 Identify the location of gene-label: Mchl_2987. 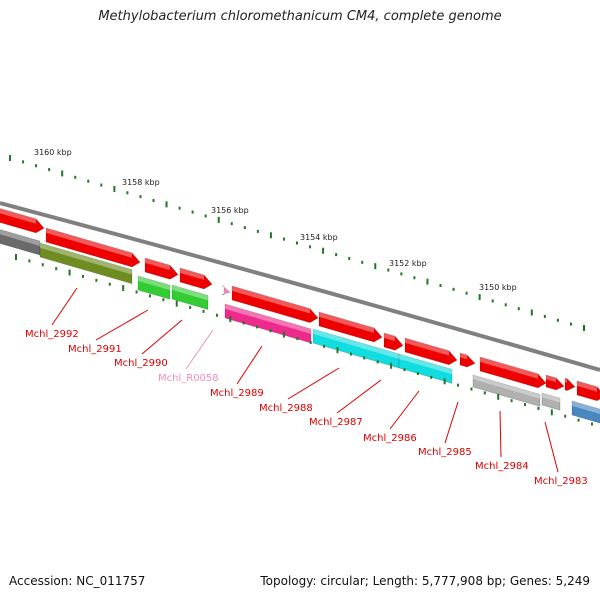
(336, 422).